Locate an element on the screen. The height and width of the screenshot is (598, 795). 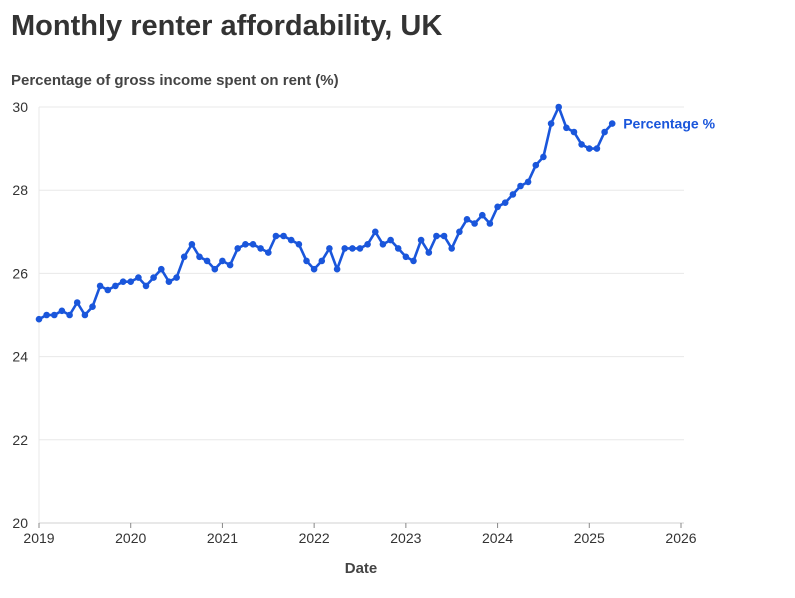
x-tick-label: 2024 is located at coordinates (497, 538).